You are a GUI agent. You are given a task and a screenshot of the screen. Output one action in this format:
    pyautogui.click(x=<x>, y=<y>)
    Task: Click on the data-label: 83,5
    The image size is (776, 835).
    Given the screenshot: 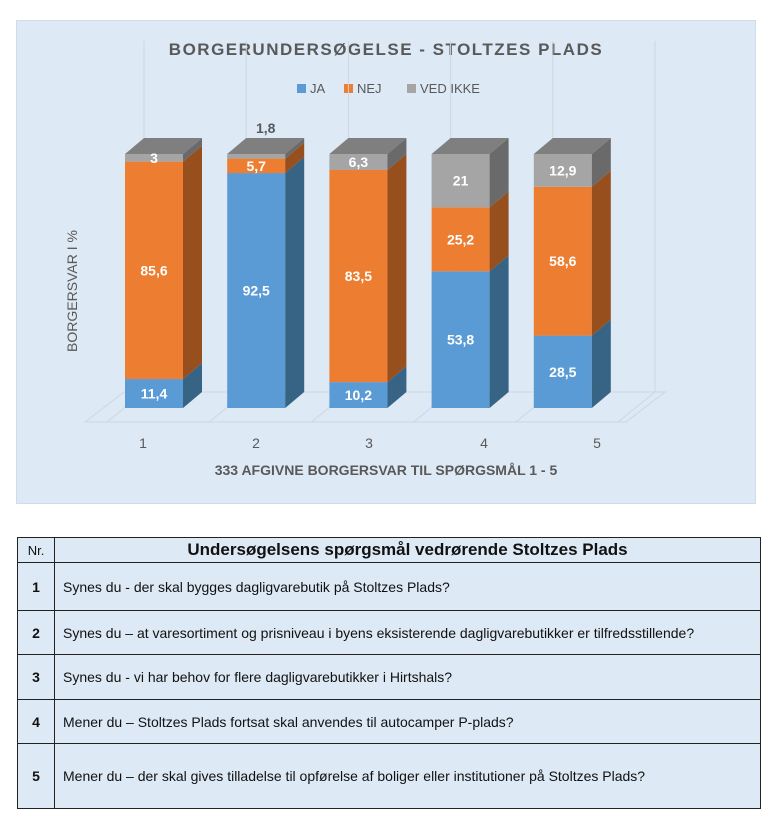 What is the action you would take?
    pyautogui.click(x=358, y=276)
    